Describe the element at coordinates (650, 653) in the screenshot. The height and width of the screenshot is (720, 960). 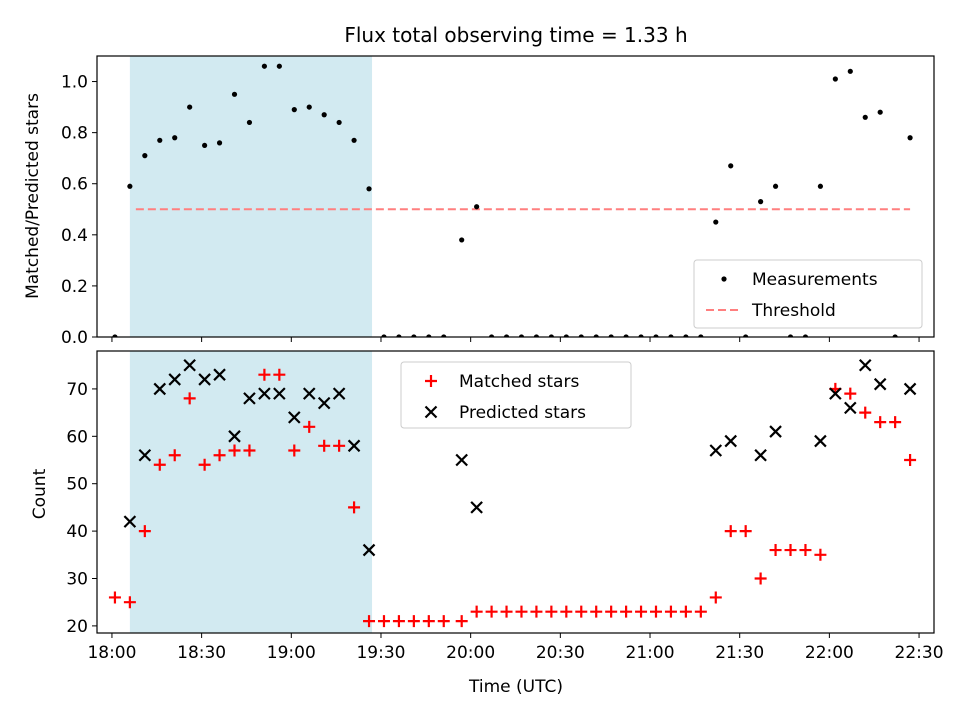
I see `x-tick-label: 21:00` at that location.